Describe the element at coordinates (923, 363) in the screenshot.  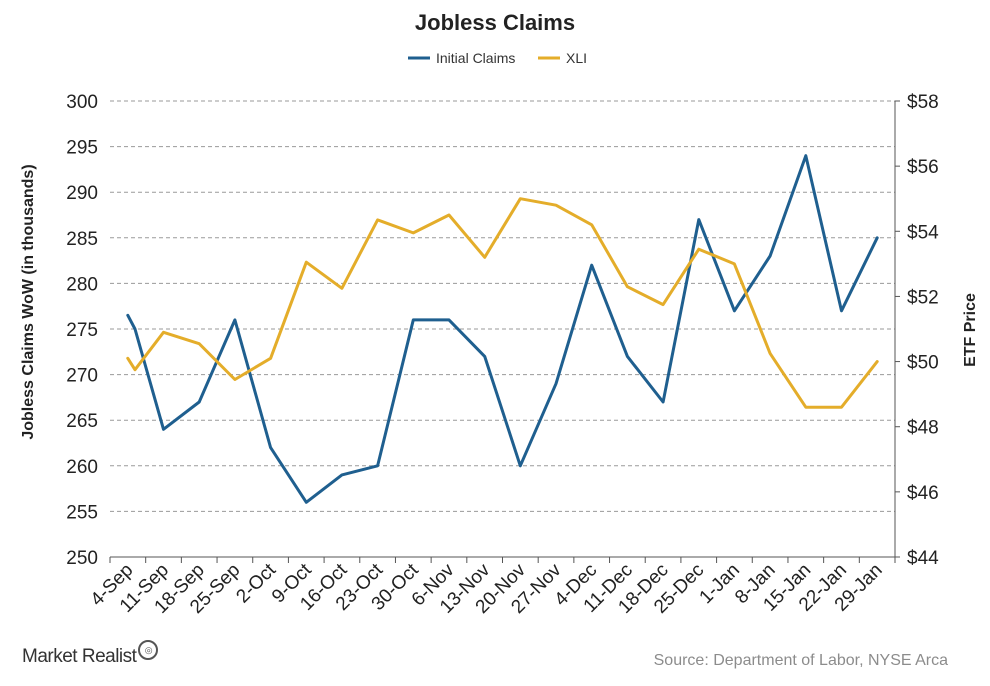
I see `y-tick-right-label: $50` at that location.